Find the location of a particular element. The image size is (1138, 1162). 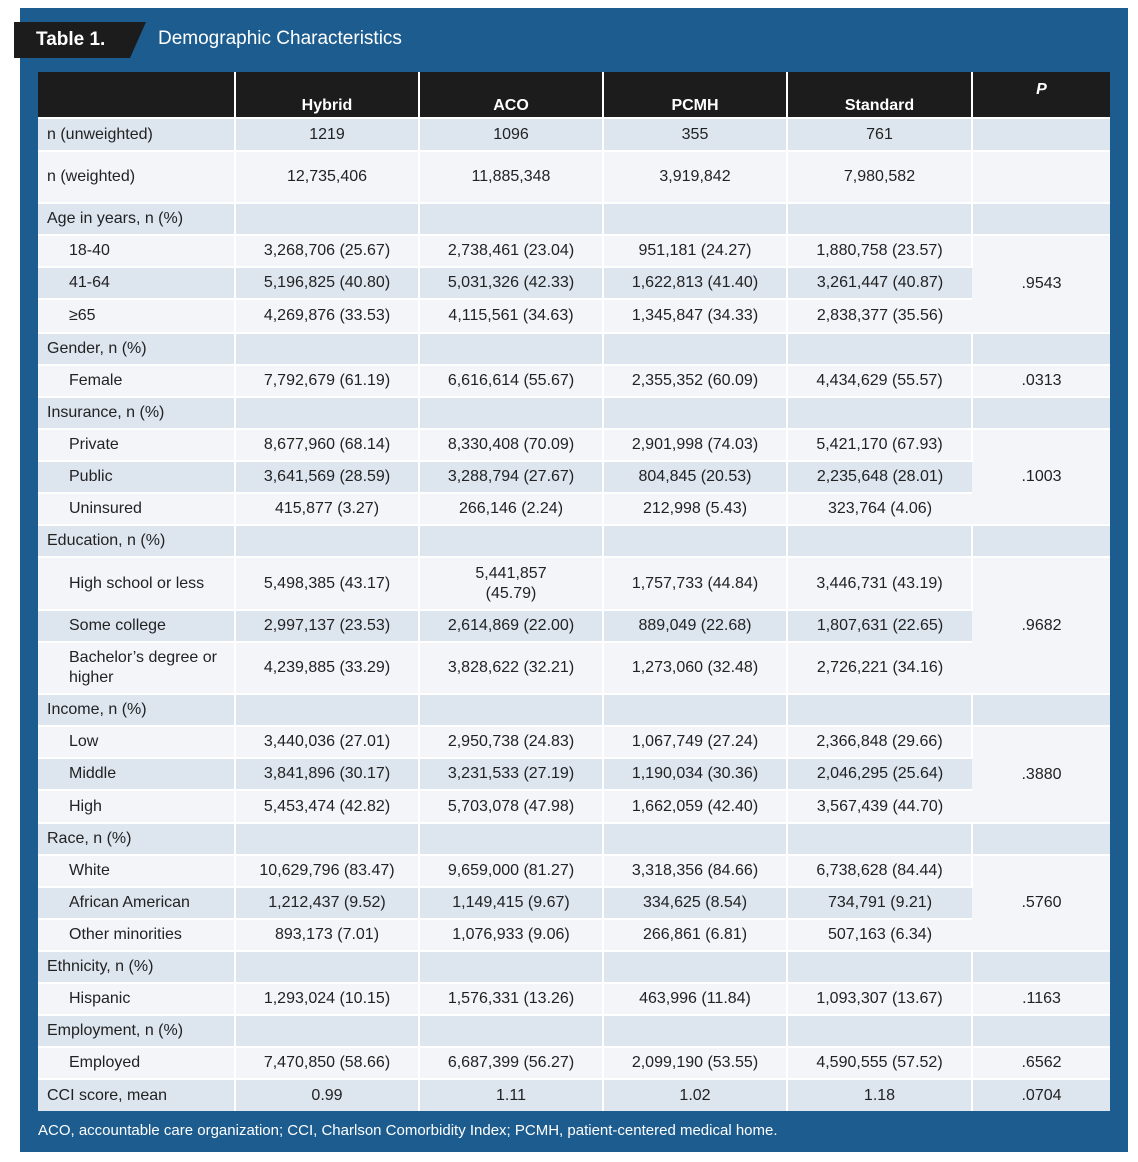

cell: 3,231,533 (27.19) is located at coordinates (511, 773).